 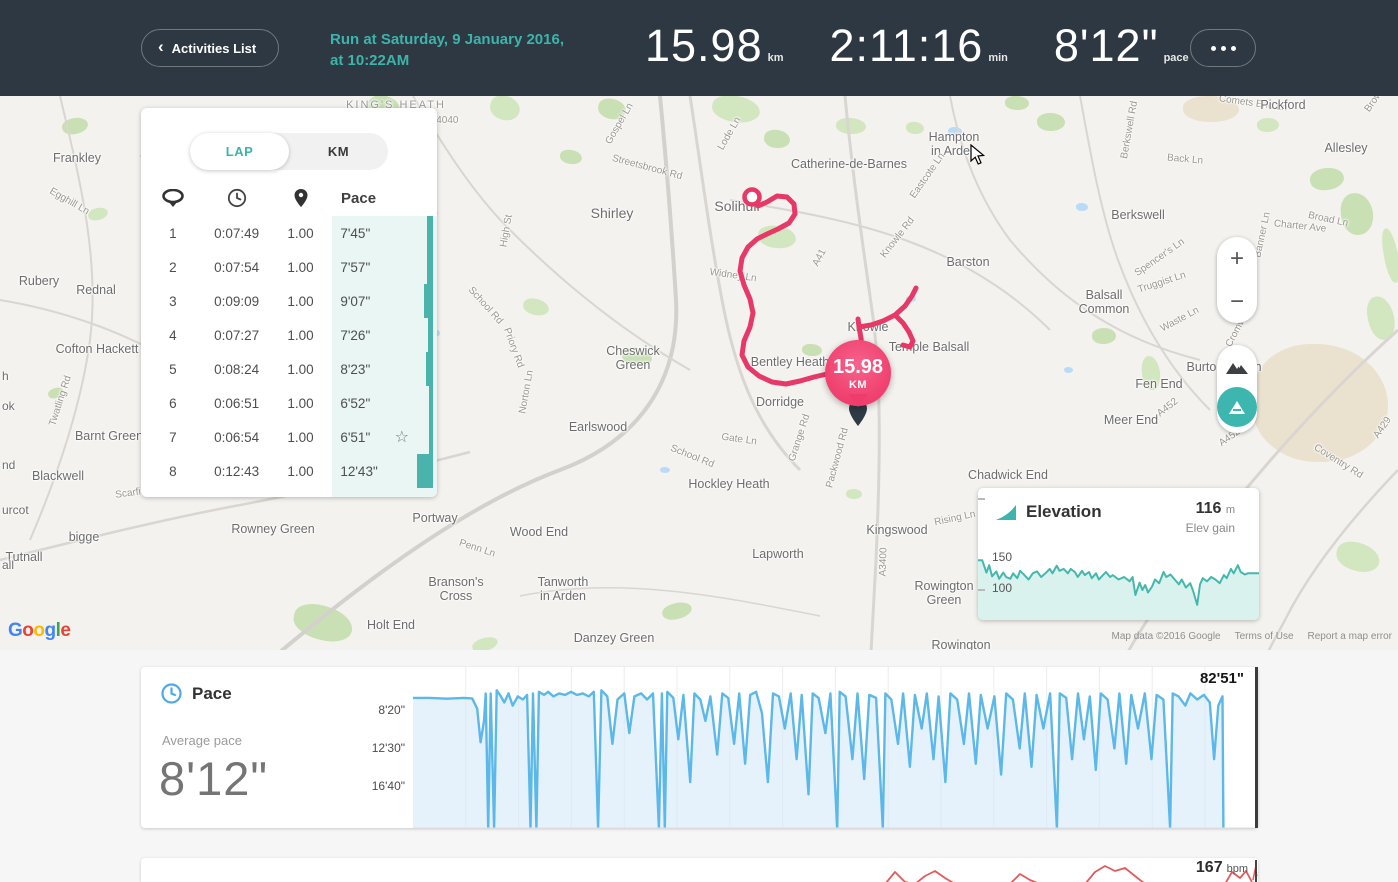 I want to click on lap-pace-value: 6'51", so click(x=355, y=437).